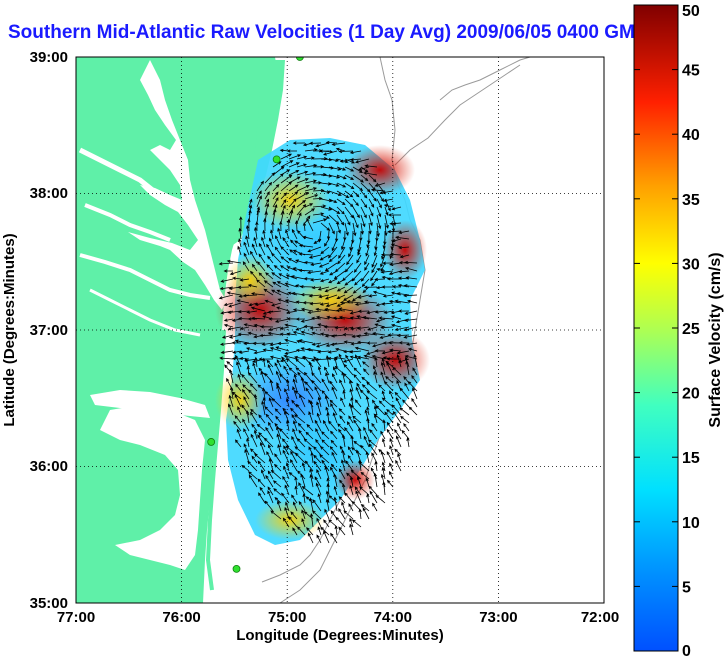 The width and height of the screenshot is (724, 659). What do you see at coordinates (691, 11) in the screenshot?
I see `colorbar-tick-label: 50` at bounding box center [691, 11].